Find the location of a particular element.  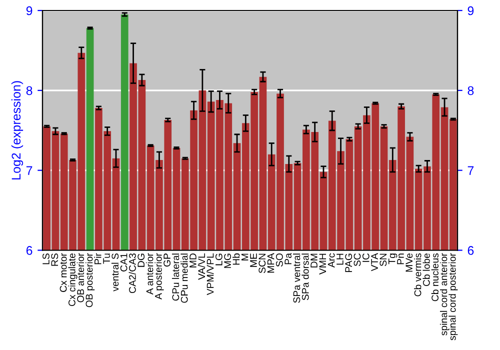

y2-tick-label: 9 is located at coordinates (471, 11).